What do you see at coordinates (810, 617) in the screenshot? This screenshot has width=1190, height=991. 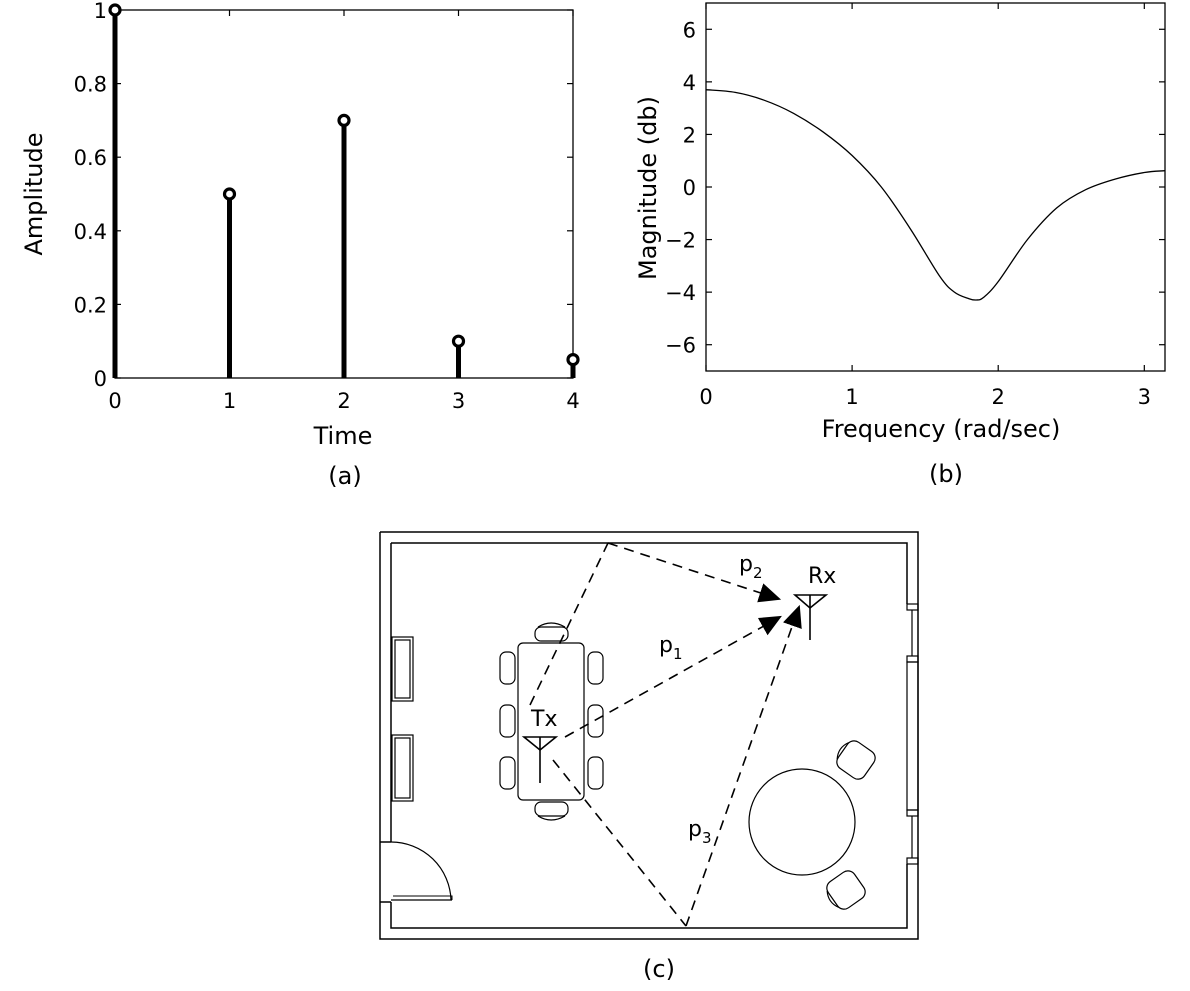 I see `receiver-antenna` at bounding box center [810, 617].